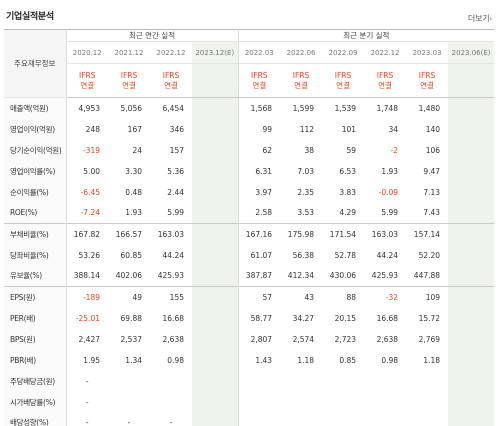 The image size is (500, 426). What do you see at coordinates (91, 360) in the screenshot?
I see `table-cell: 1.95` at bounding box center [91, 360].